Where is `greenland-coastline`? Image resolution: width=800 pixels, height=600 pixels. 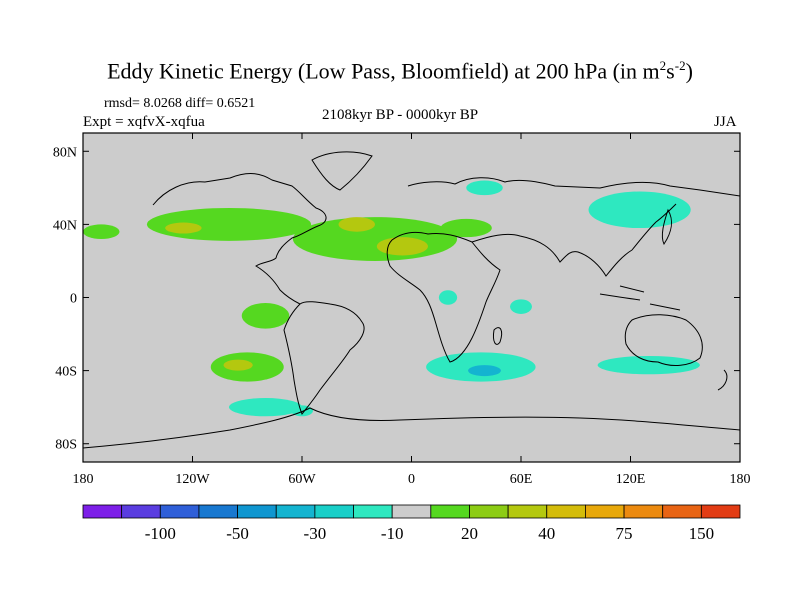 greenland-coastline is located at coordinates (342, 171).